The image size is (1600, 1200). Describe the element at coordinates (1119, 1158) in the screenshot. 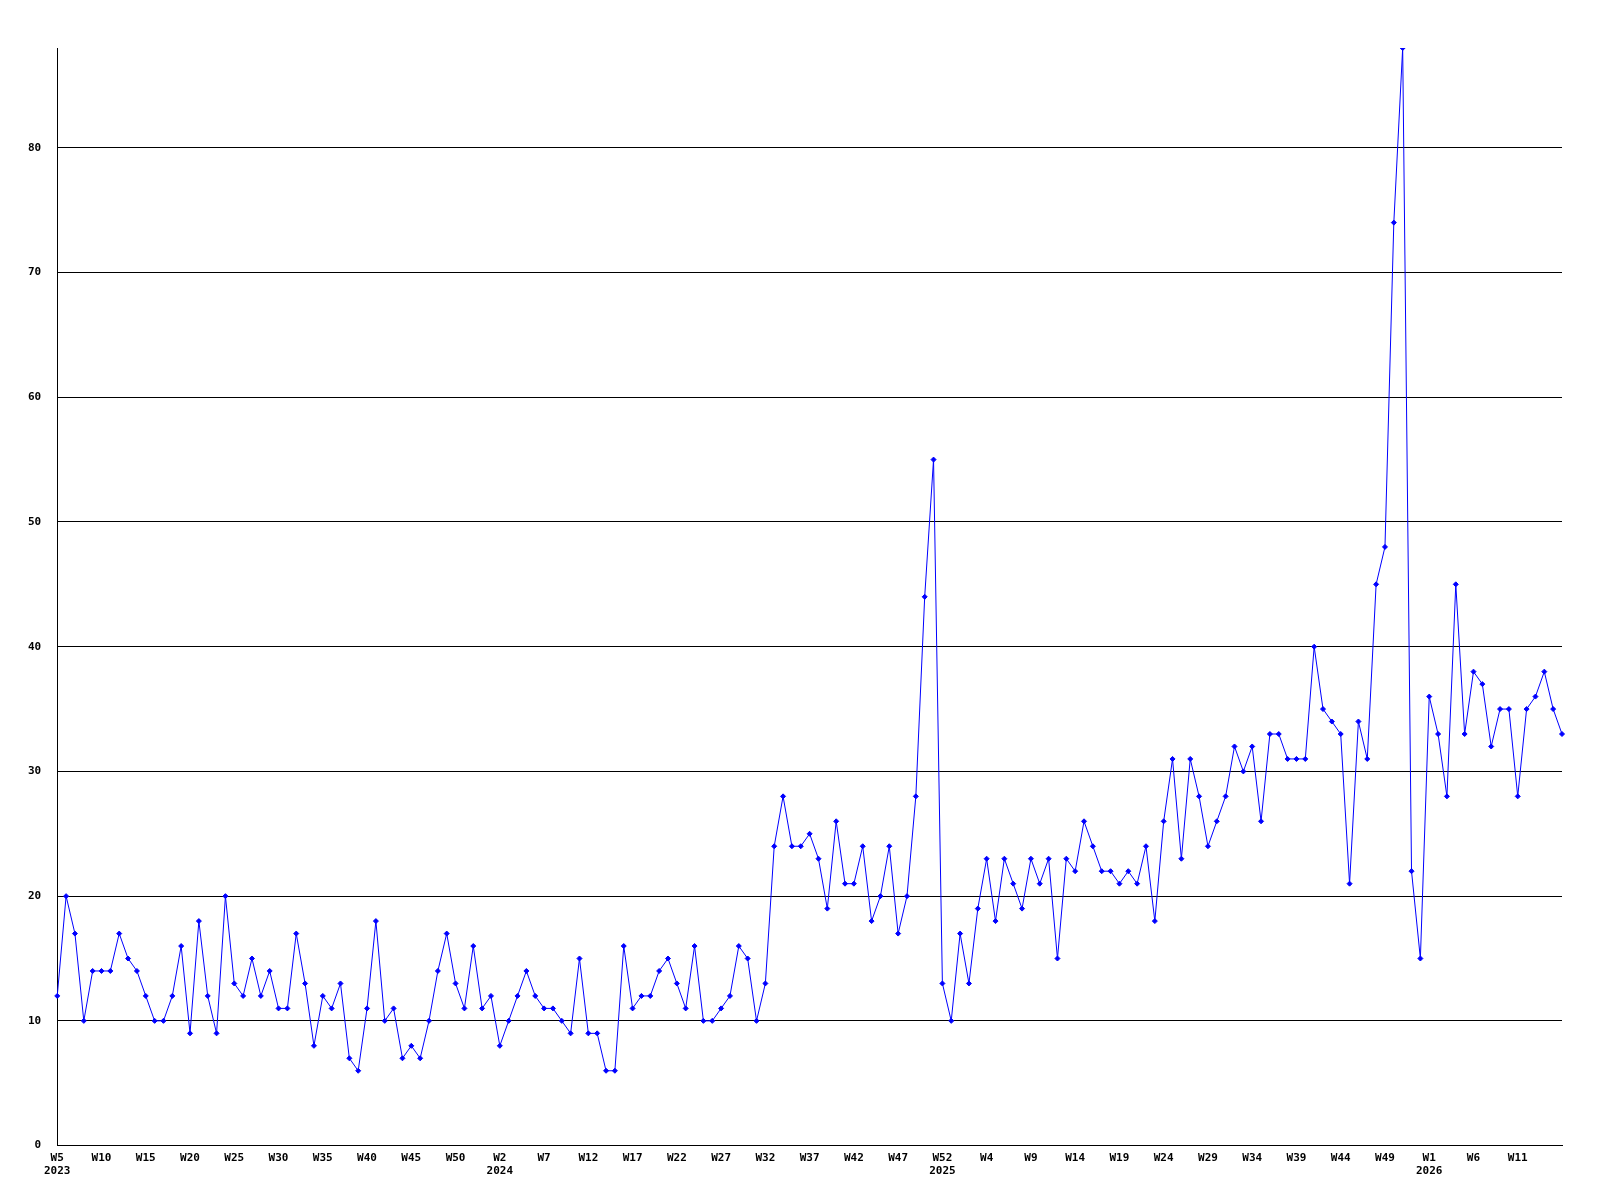

I see `x-tick-label: W19` at that location.